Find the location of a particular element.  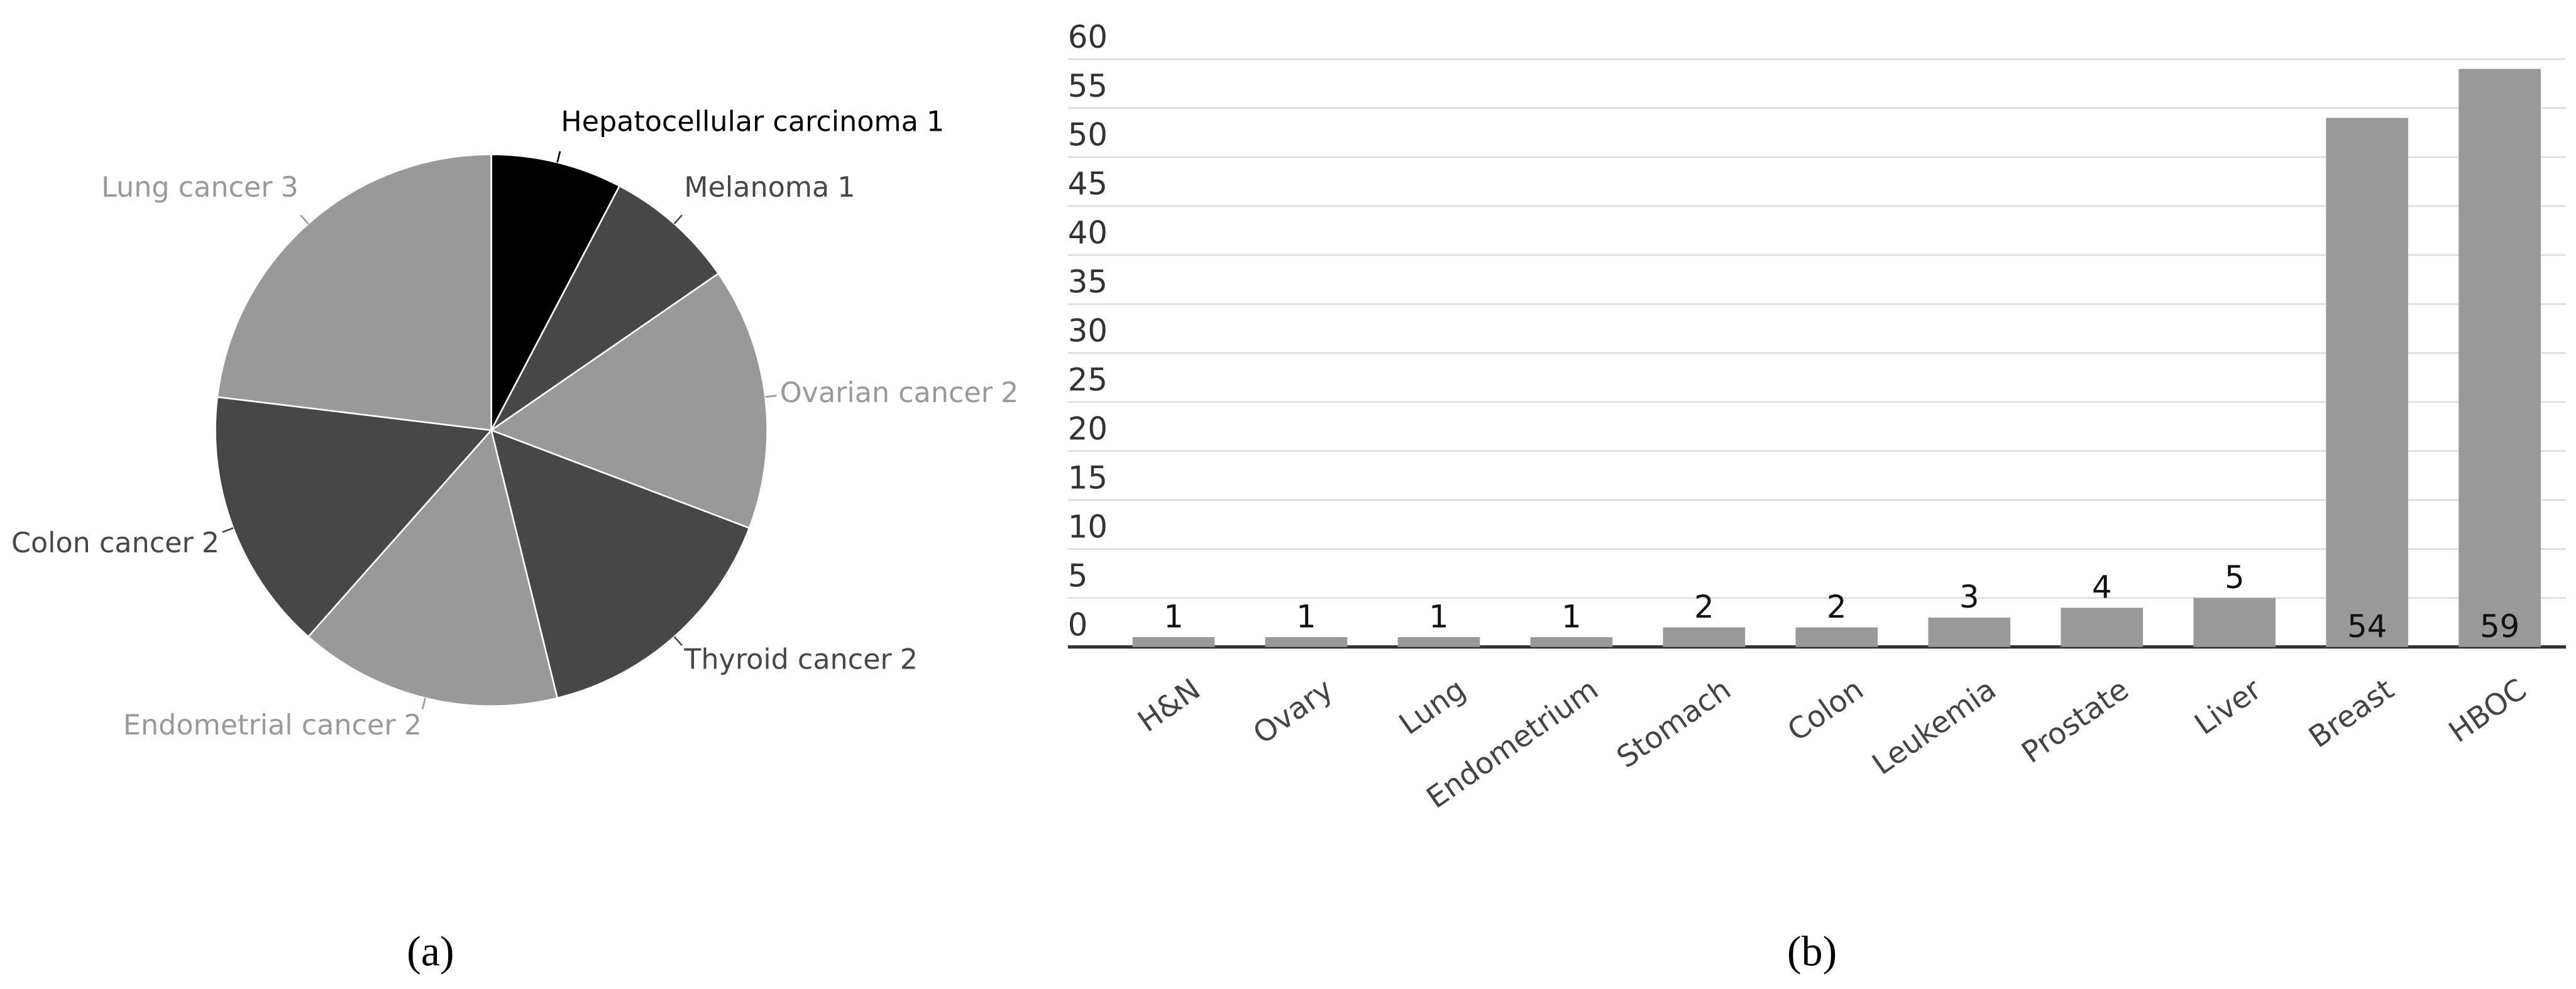

pie-label: Thyroid cancer 2 is located at coordinates (801, 659).